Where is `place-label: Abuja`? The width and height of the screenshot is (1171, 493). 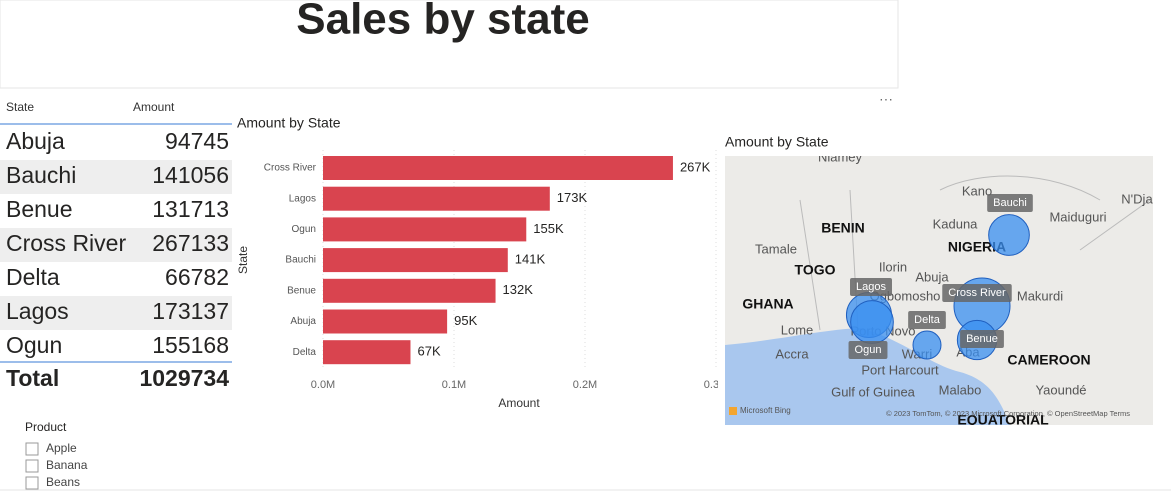 place-label: Abuja is located at coordinates (932, 276).